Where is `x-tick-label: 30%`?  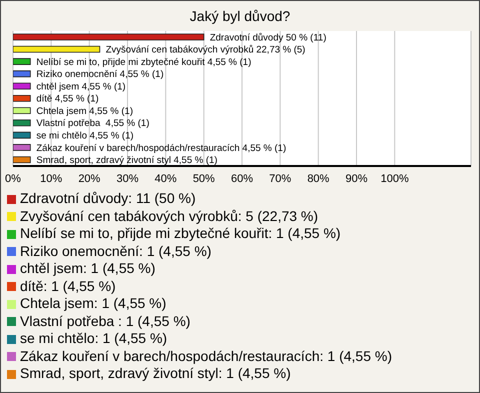 x-tick-label: 30% is located at coordinates (127, 178).